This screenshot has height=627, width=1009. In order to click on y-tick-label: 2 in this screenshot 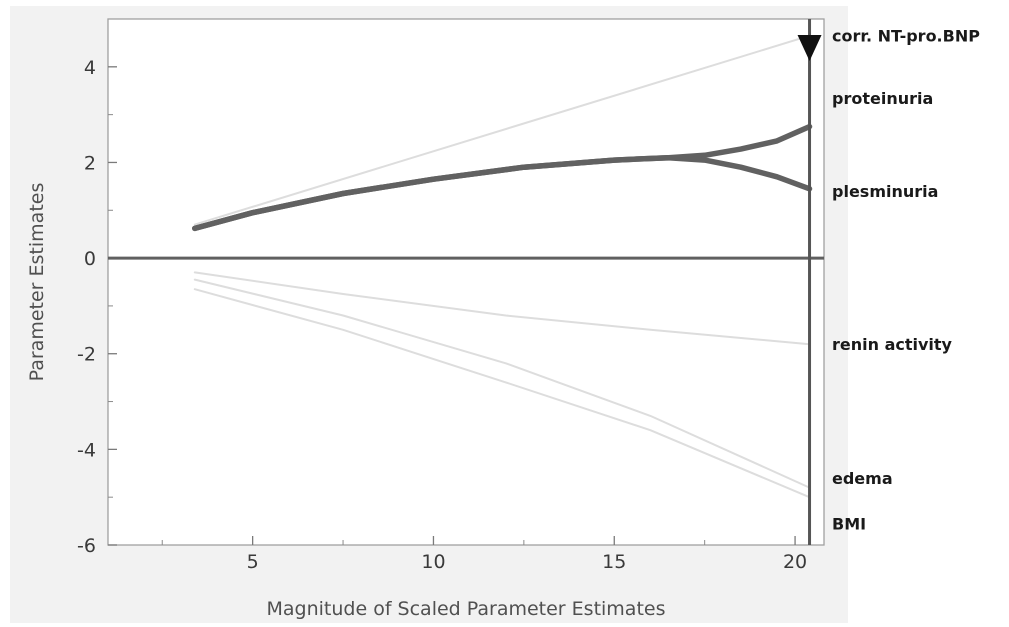, I will do `click(90, 163)`.